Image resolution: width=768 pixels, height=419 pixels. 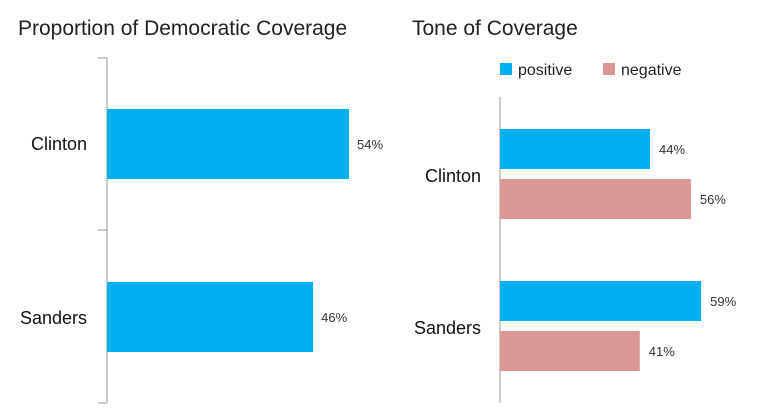 I want to click on data-label: 56%, so click(x=713, y=199).